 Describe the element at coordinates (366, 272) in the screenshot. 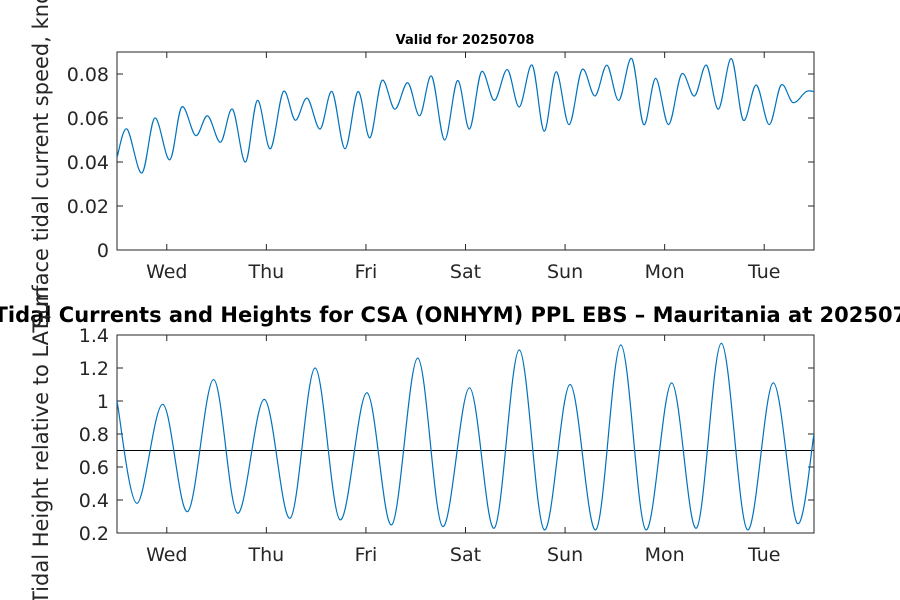

I see `current-speed-xtick-label: Fri` at that location.